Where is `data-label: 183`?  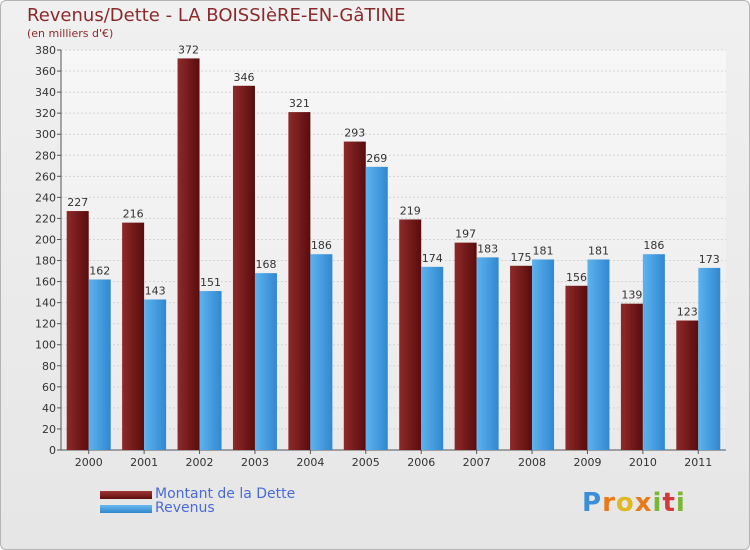
data-label: 183 is located at coordinates (487, 248).